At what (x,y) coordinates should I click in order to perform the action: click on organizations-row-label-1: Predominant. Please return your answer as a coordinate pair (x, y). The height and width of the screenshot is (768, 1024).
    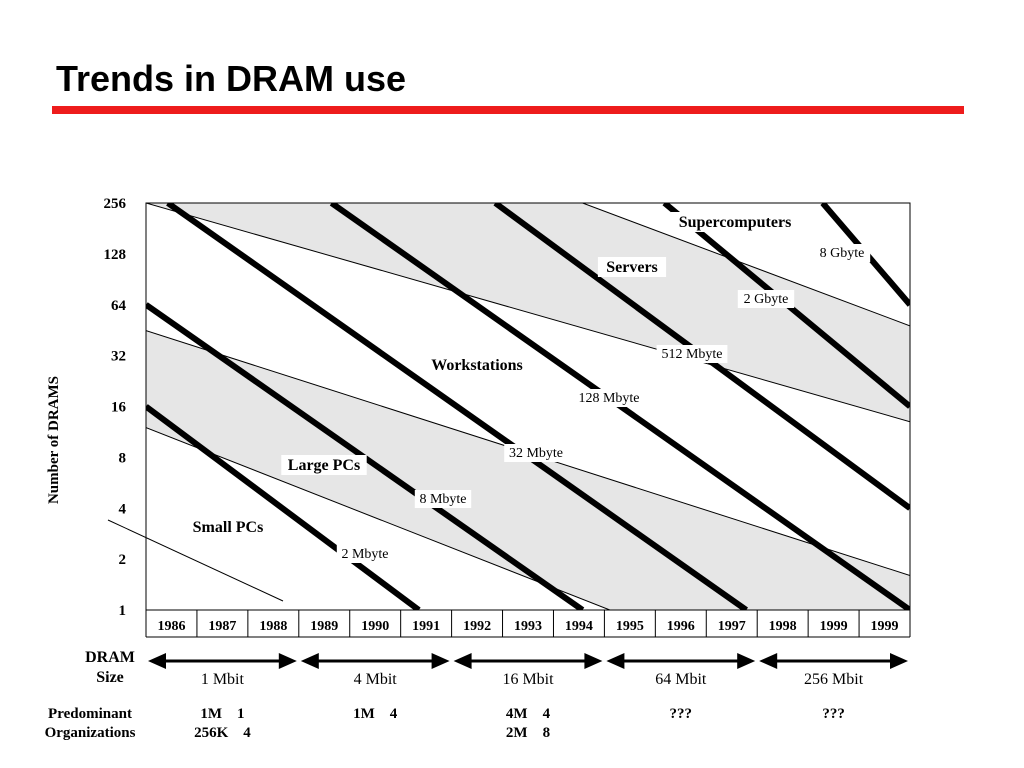
    Looking at the image, I should click on (90, 714).